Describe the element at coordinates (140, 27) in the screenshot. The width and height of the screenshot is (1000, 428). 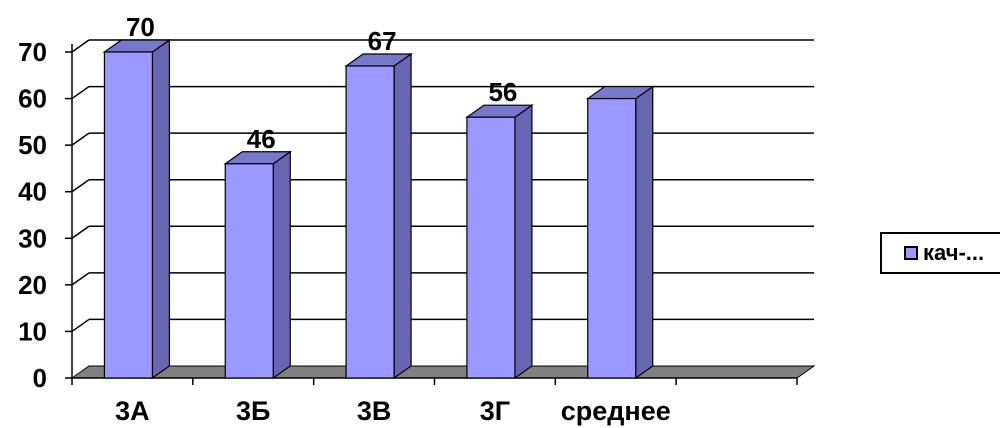
I see `data-label: 70` at that location.